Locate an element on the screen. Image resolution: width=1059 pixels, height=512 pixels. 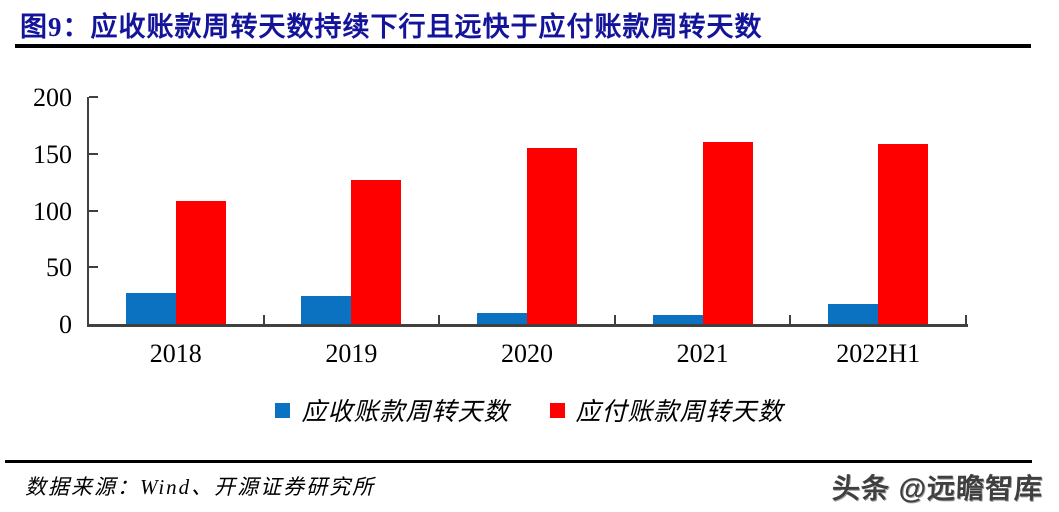
y-axis-tick-label: 100 is located at coordinates (52, 211).